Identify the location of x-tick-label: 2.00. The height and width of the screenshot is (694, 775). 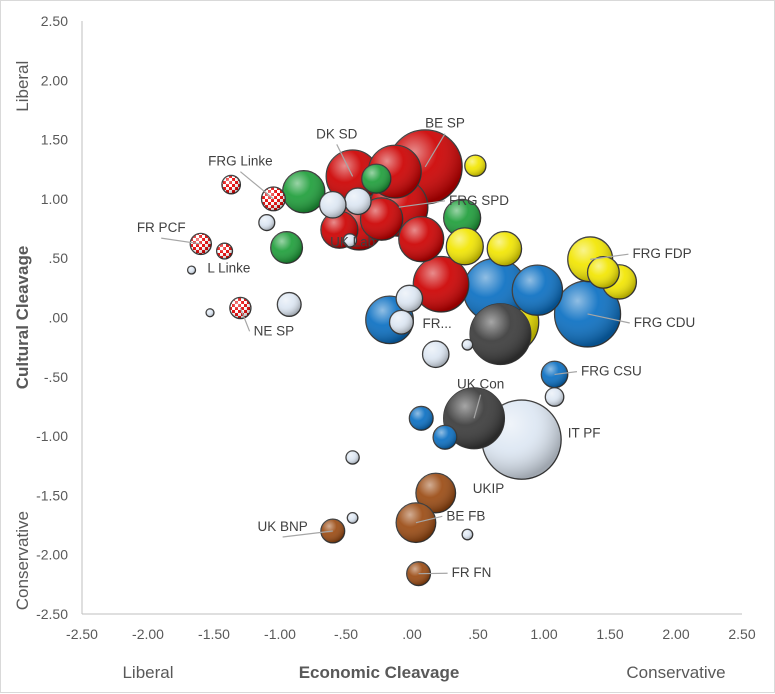
(675, 634).